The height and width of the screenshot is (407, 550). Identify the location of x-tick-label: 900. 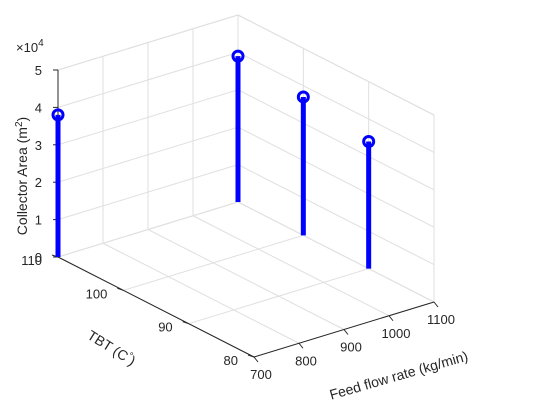
(351, 347).